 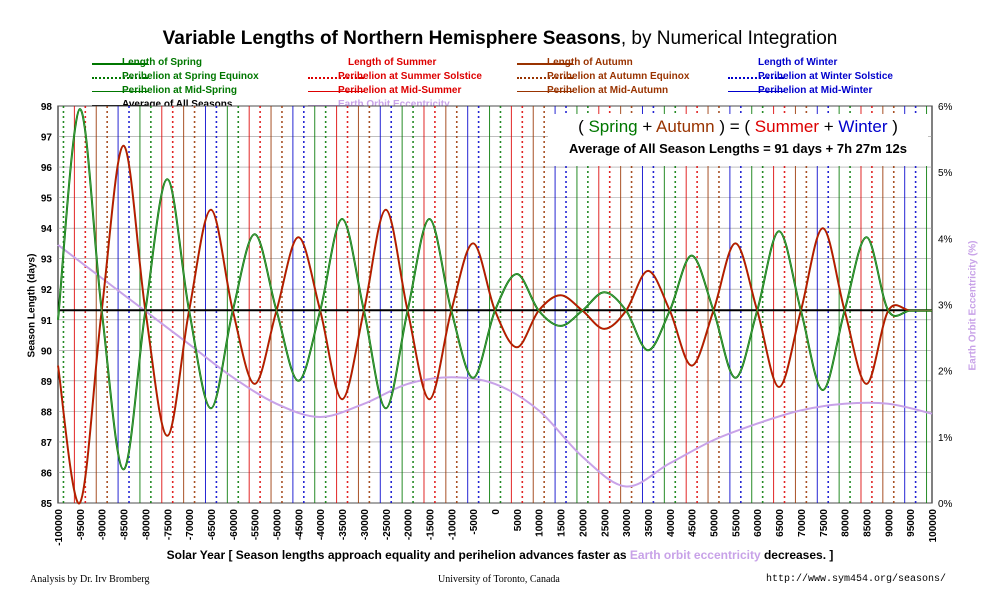 What do you see at coordinates (889, 523) in the screenshot?
I see `x-tick-label: 90000` at bounding box center [889, 523].